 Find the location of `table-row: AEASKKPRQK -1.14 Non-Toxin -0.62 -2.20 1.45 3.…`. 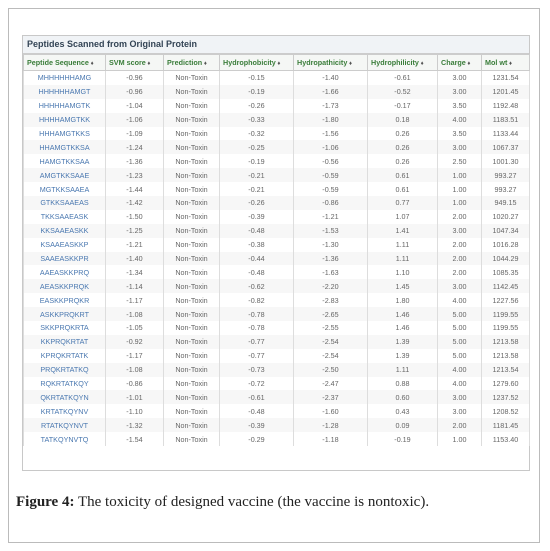

table-row: AEASKKPRQK -1.14 Non-Toxin -0.62 -2.20 1.45 3.… is located at coordinates (276, 286).